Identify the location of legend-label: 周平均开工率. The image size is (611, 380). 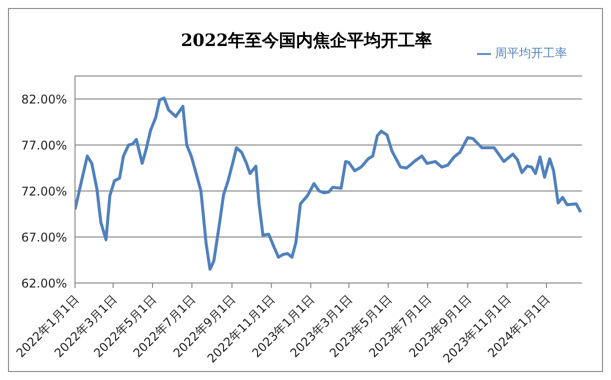
(531, 53).